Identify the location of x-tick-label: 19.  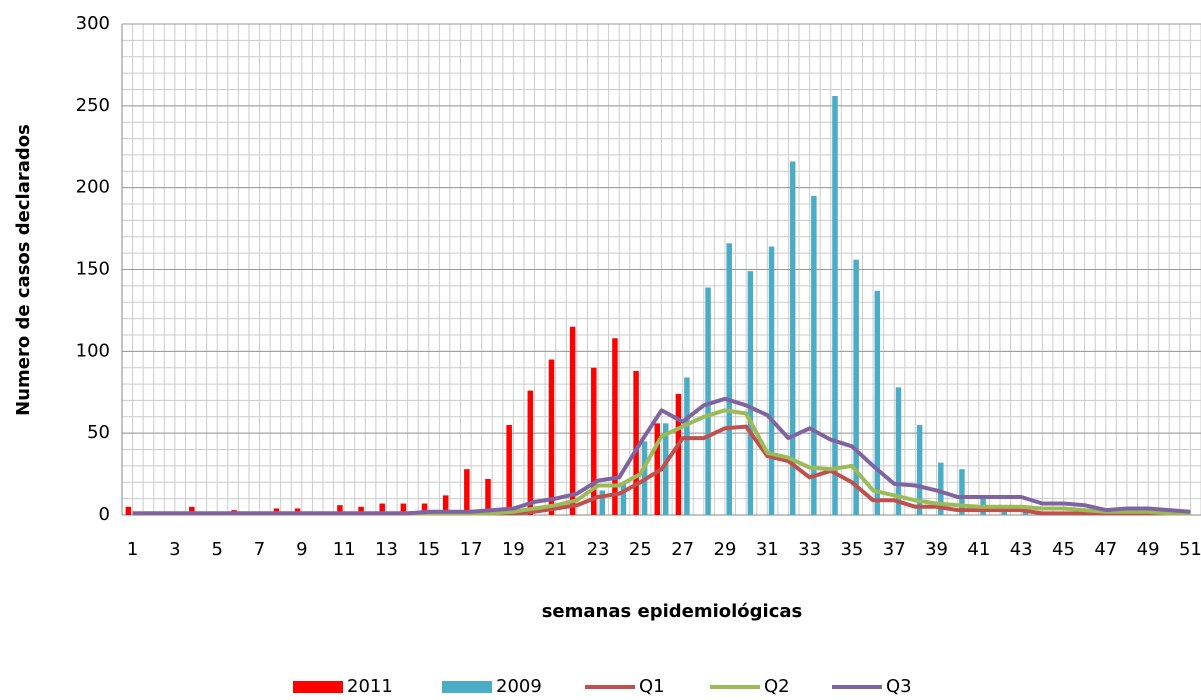
(513, 549).